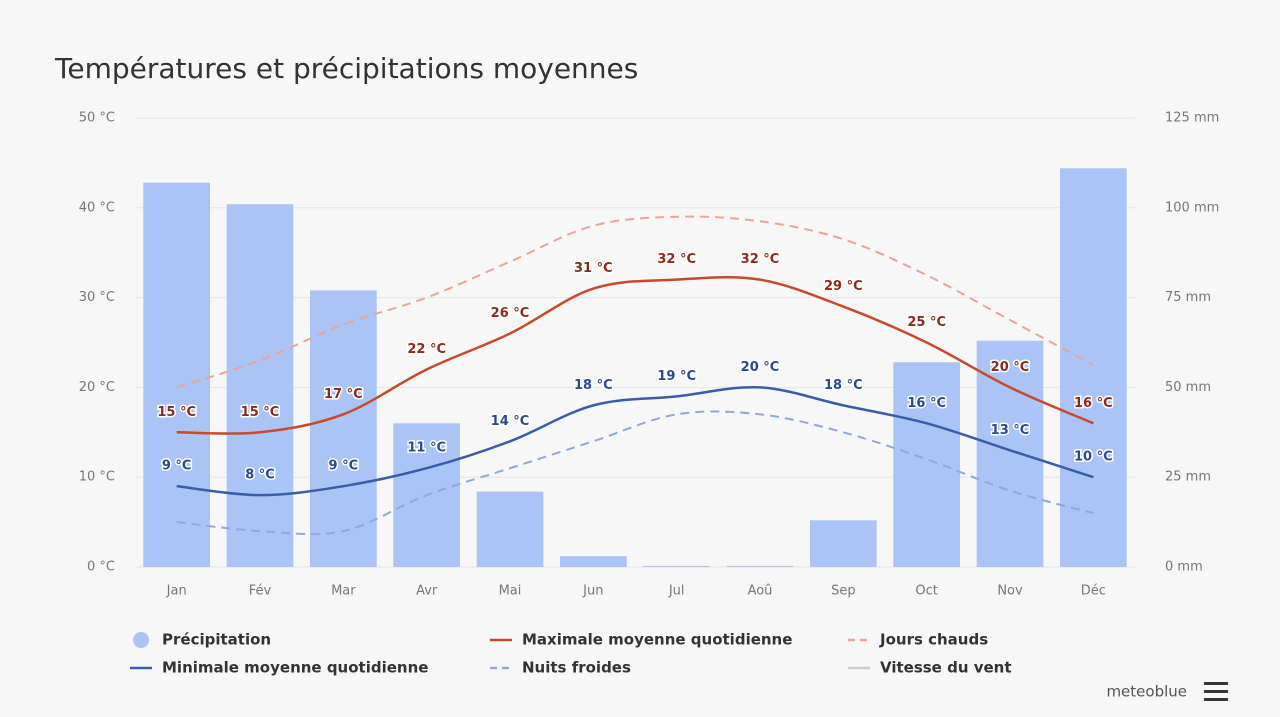 Image resolution: width=1280 pixels, height=717 pixels. I want to click on x-tick-label: Jan, so click(176, 591).